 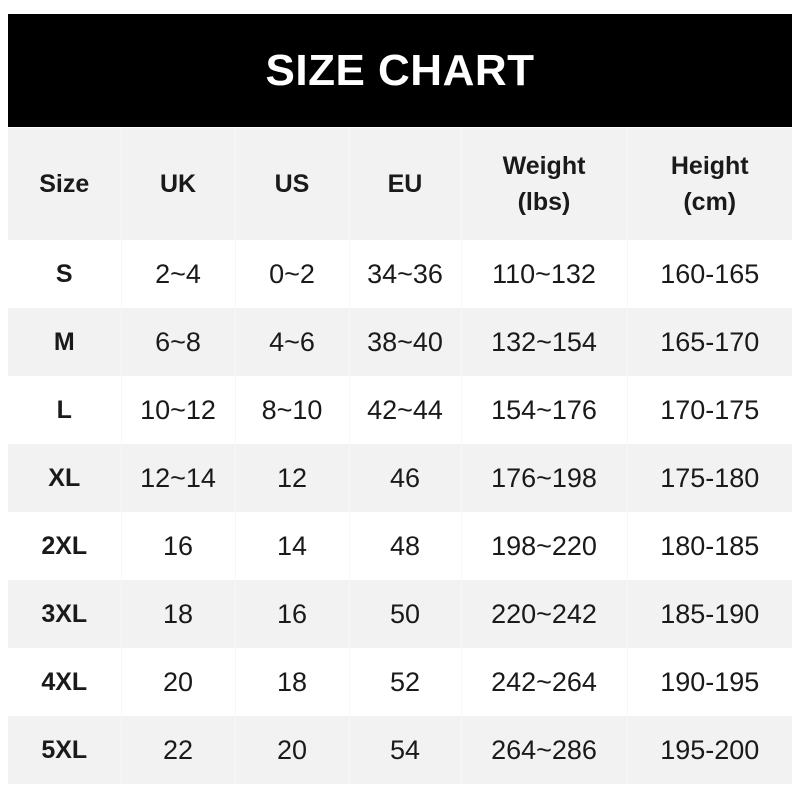 I want to click on table-row: L 10~12 8~10 42~44 154~176 170-175, so click(x=400, y=410).